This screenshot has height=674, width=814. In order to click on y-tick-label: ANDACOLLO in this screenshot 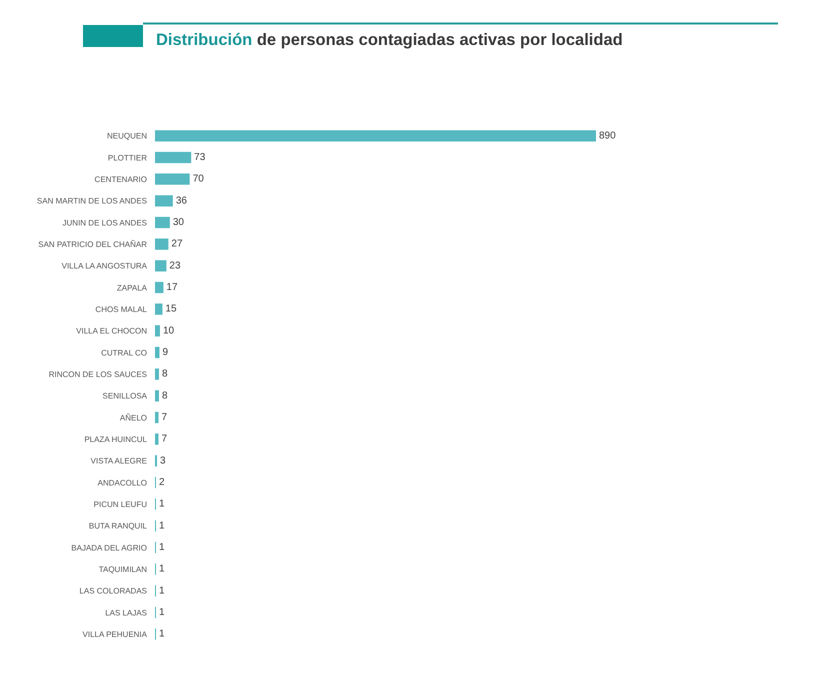, I will do `click(122, 483)`.